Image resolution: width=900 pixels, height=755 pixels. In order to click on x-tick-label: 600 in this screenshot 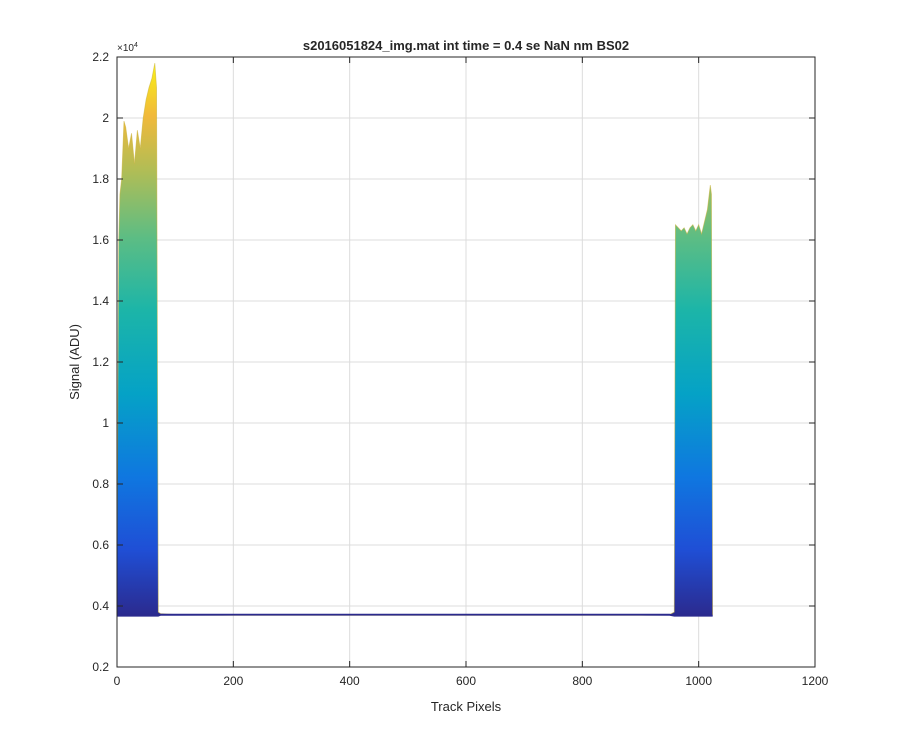, I will do `click(466, 681)`.